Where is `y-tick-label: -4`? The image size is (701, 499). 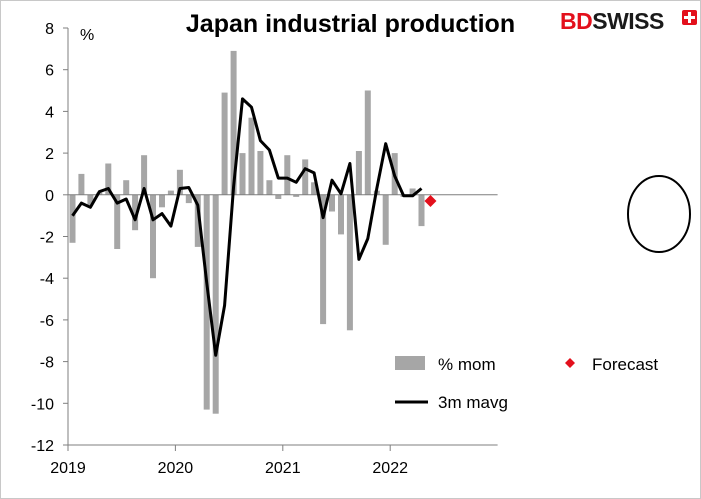 y-tick-label: -4 is located at coordinates (47, 279).